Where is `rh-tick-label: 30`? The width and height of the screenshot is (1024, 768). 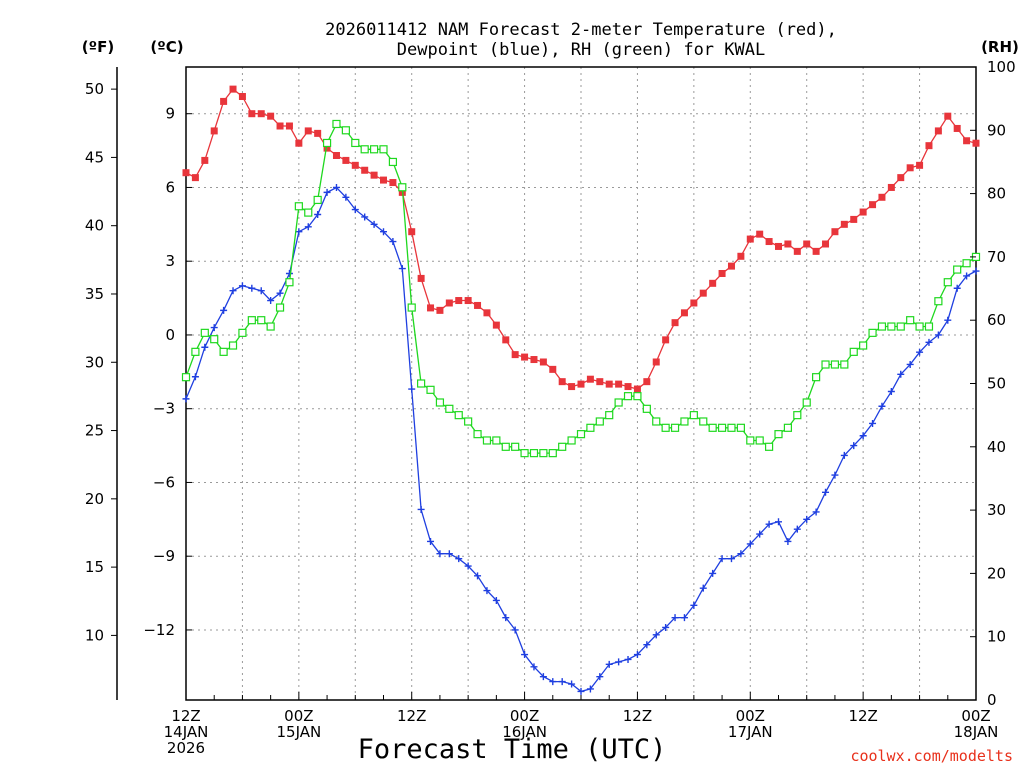 rh-tick-label: 30 is located at coordinates (996, 510).